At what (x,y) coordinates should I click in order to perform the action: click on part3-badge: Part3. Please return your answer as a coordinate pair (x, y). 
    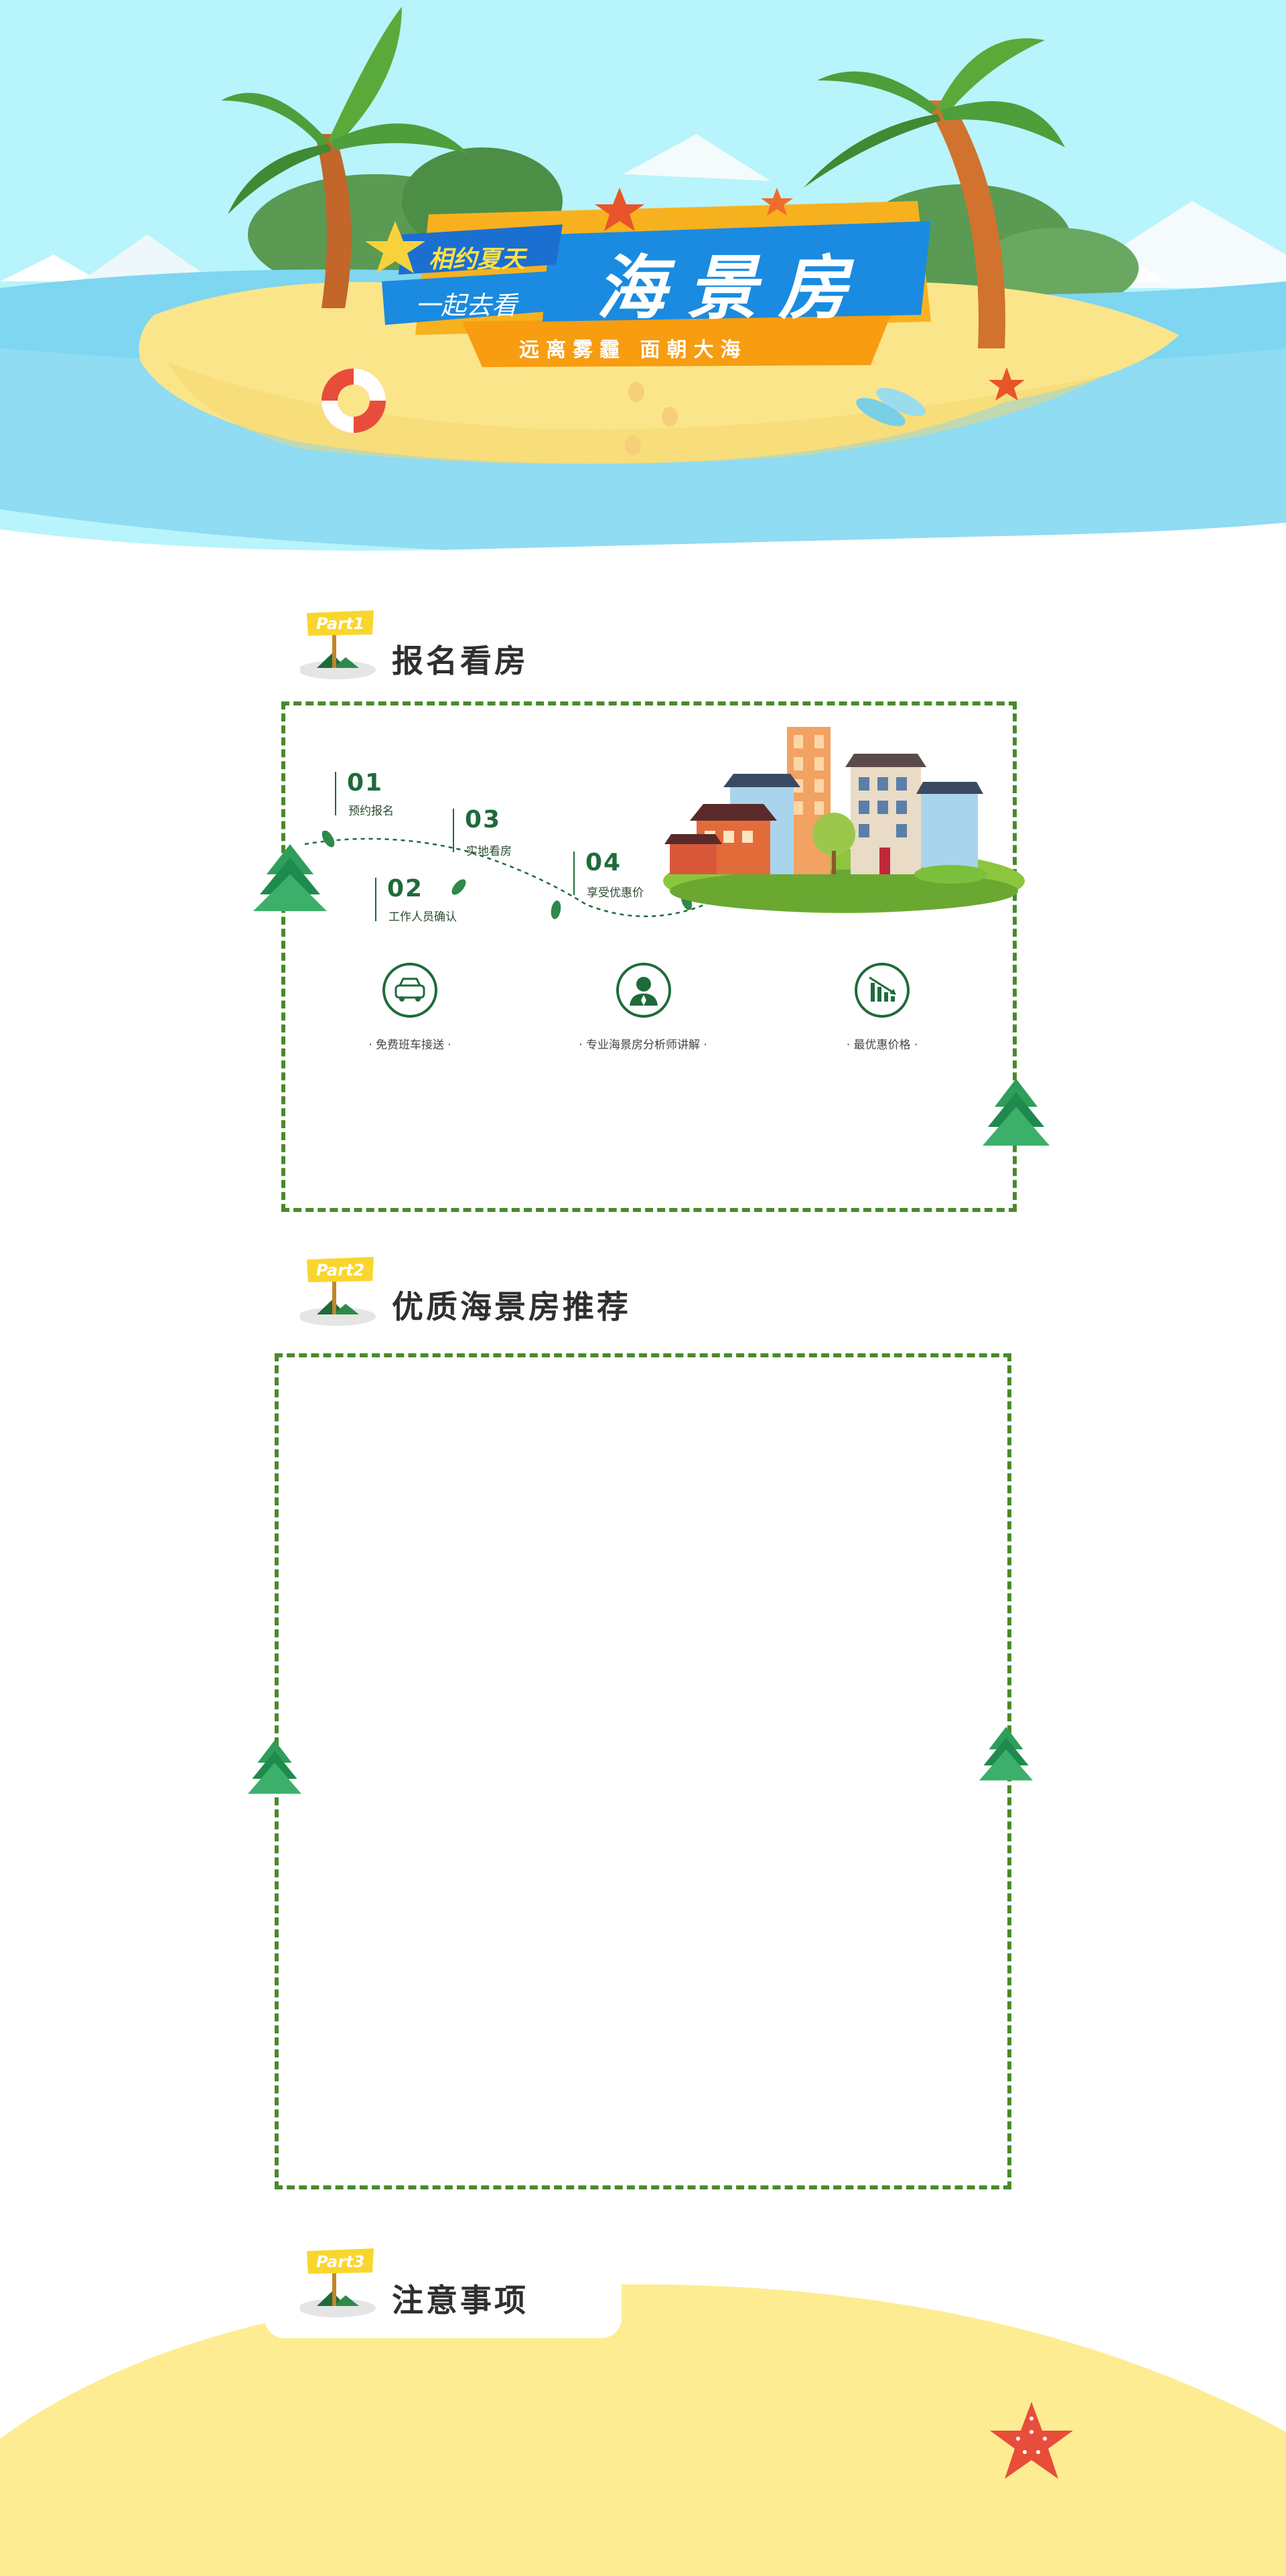
    Looking at the image, I should click on (340, 2281).